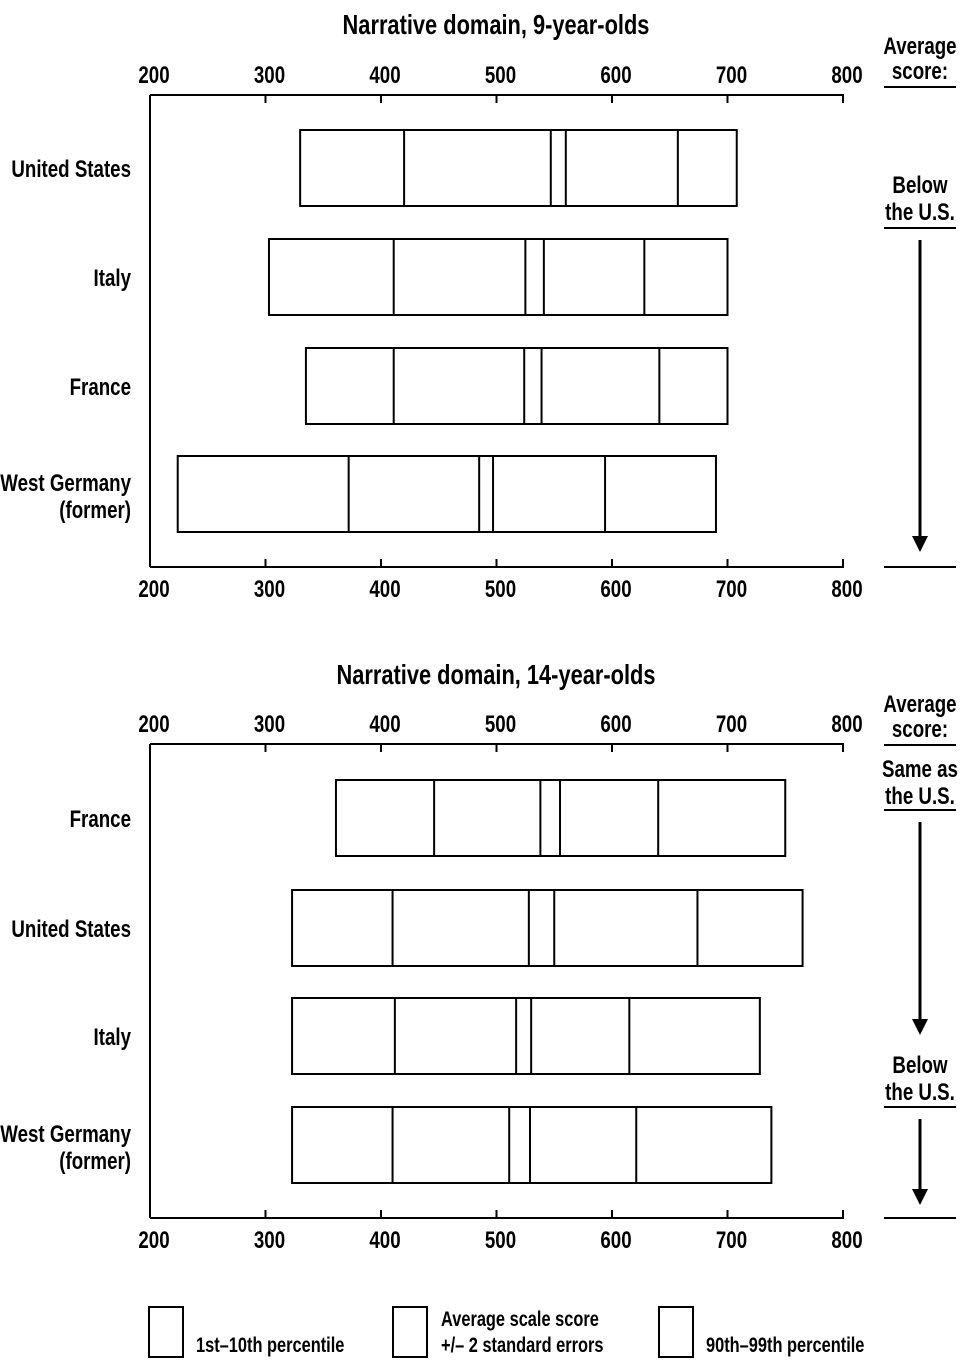  Describe the element at coordinates (785, 1345) in the screenshot. I see `legend-label-p90-p99: 90th–99th percentile` at that location.